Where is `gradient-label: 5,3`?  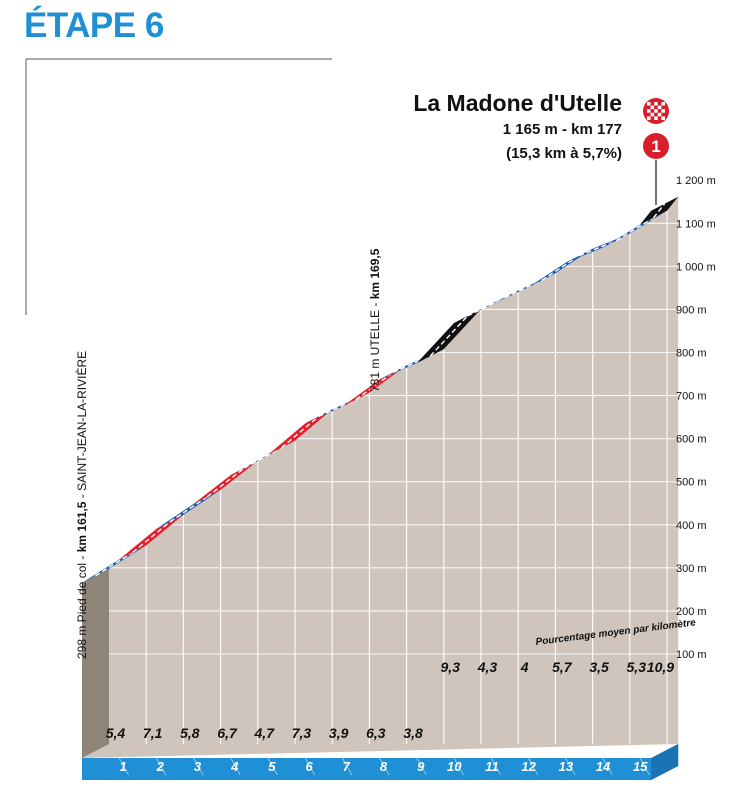 gradient-label: 5,3 is located at coordinates (637, 667).